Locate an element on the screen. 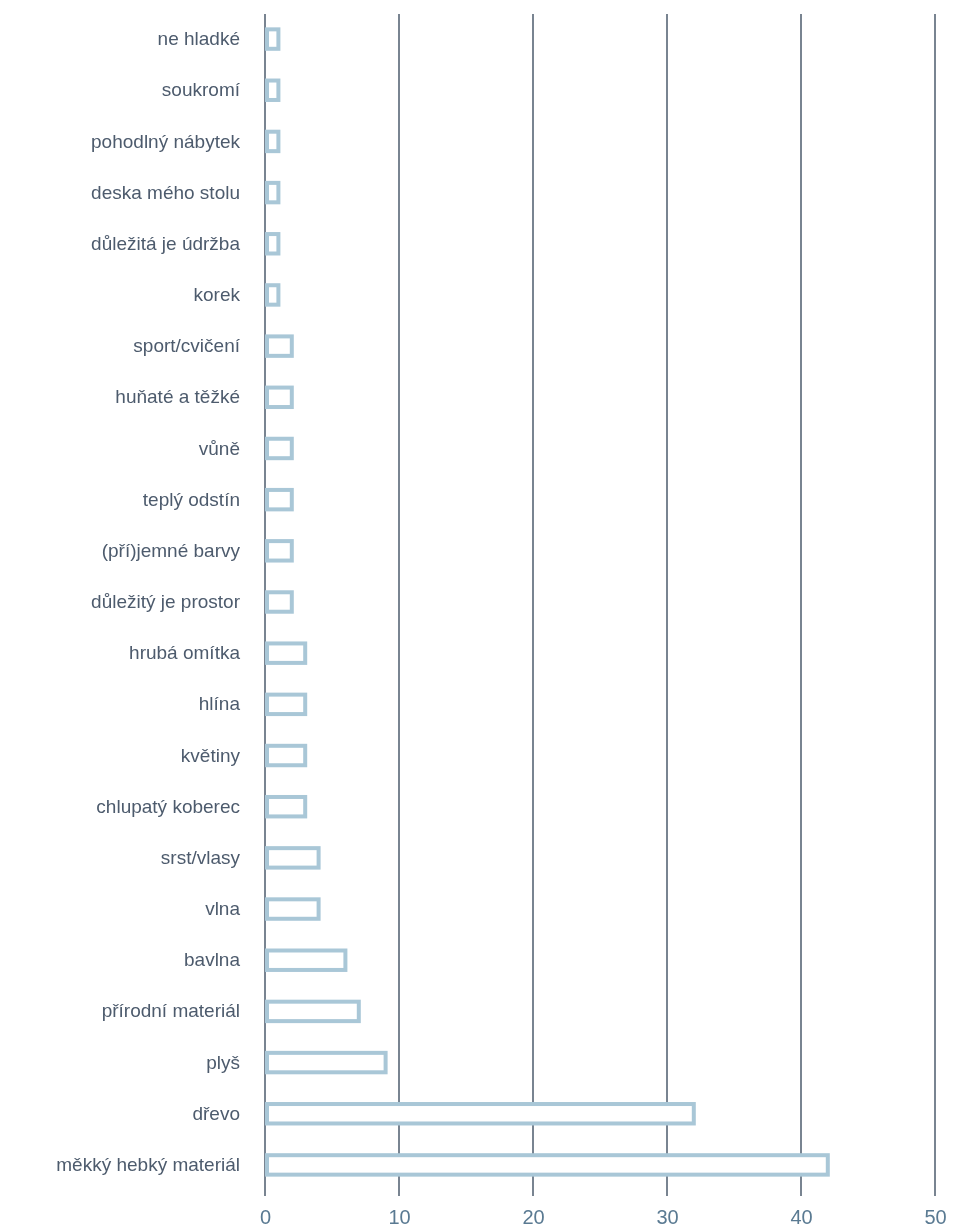 This screenshot has width=954, height=1232. y-tick-label: důležitá je údržba is located at coordinates (166, 243).